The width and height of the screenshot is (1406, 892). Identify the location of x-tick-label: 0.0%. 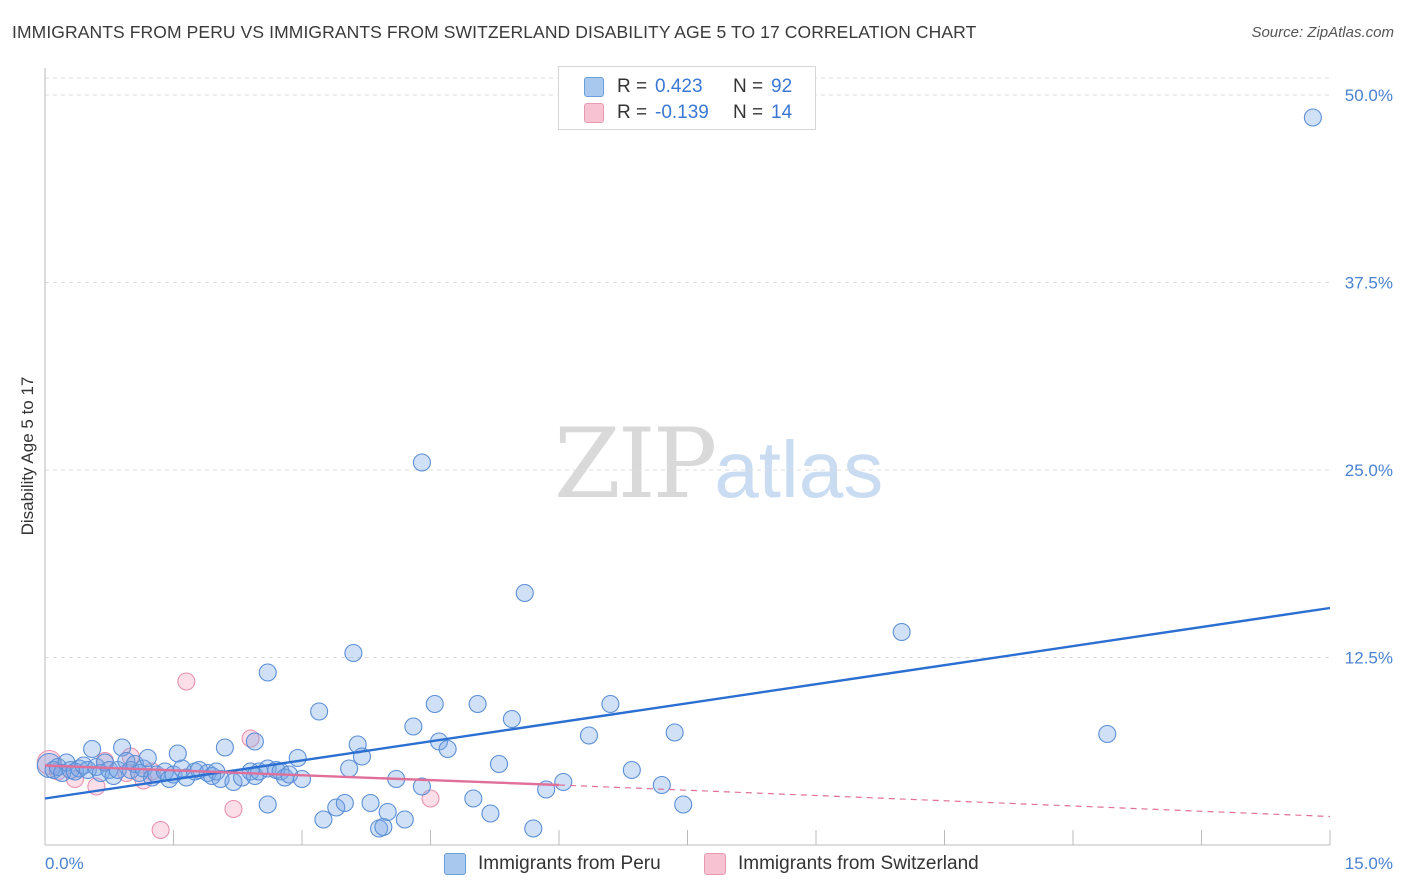
(64, 863).